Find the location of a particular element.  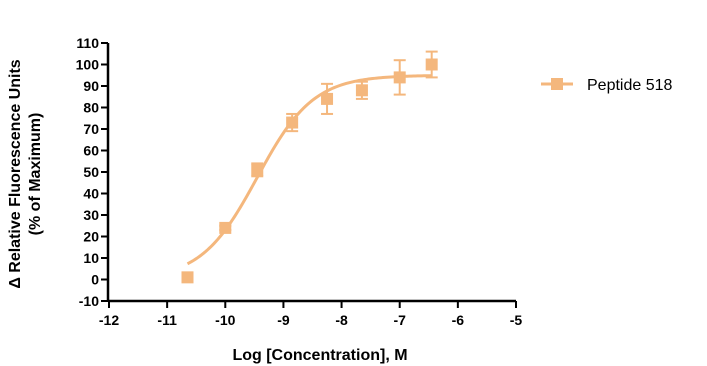

x-tick-label: -5 is located at coordinates (516, 320).